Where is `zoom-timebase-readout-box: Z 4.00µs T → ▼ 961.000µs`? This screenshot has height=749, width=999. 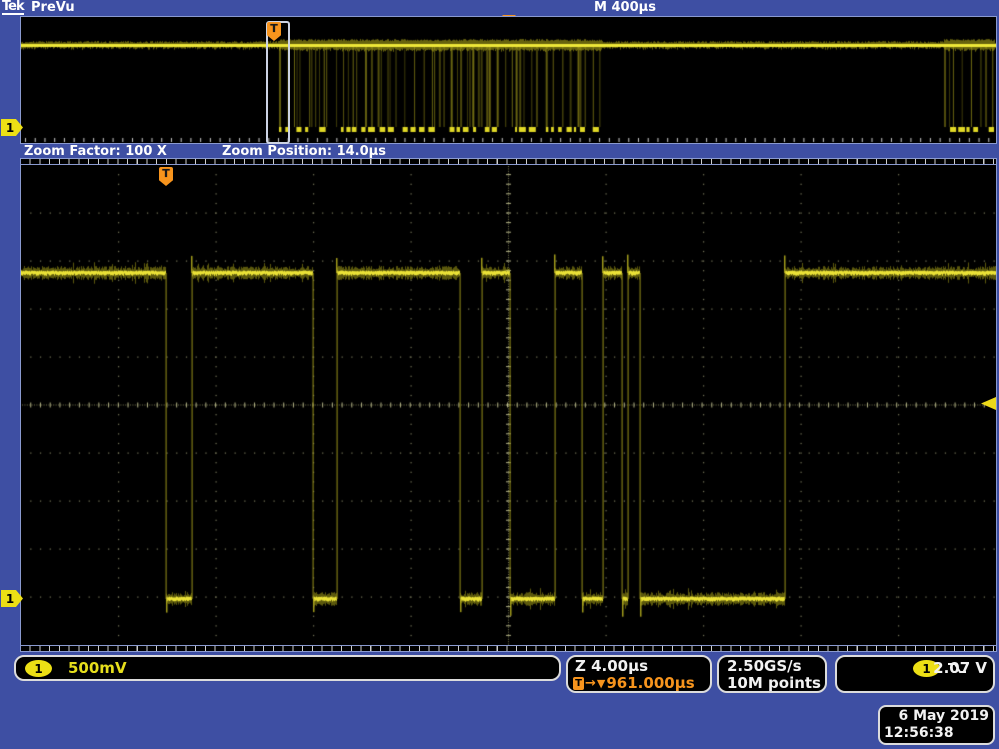 zoom-timebase-readout-box: Z 4.00µs T → ▼ 961.000µs is located at coordinates (639, 674).